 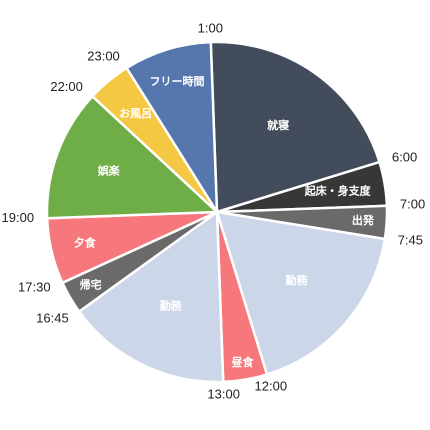 I want to click on slice-label-6: 帰宅, so click(x=91, y=285).